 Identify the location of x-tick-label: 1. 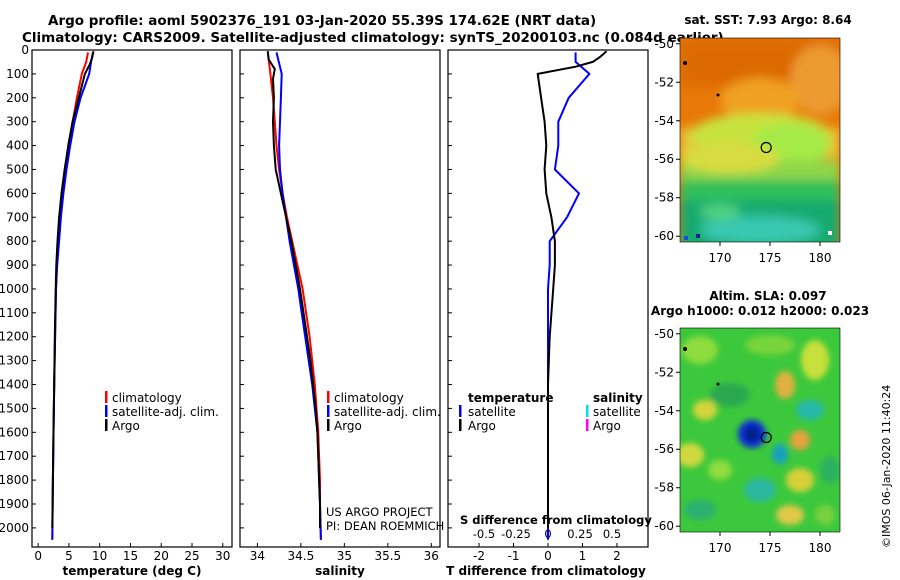
(583, 556).